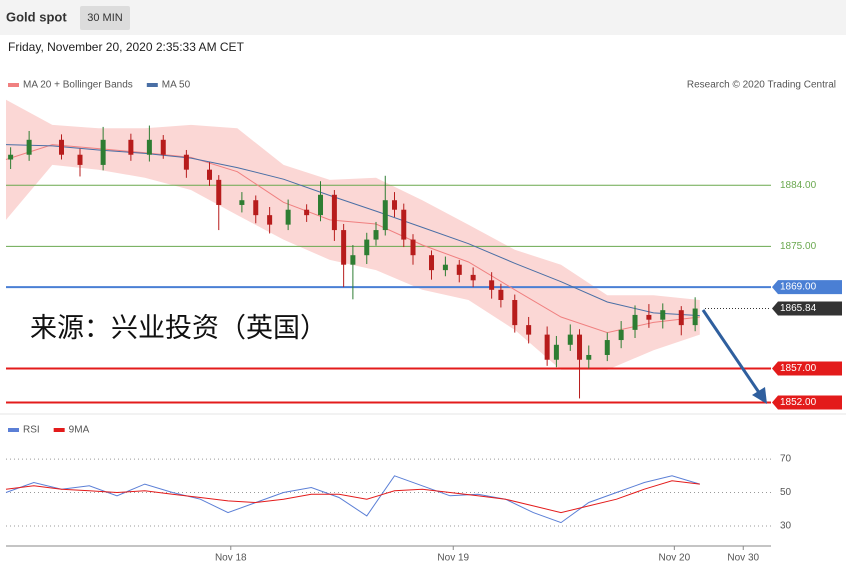  I want to click on legend-label: 9MA, so click(79, 430).